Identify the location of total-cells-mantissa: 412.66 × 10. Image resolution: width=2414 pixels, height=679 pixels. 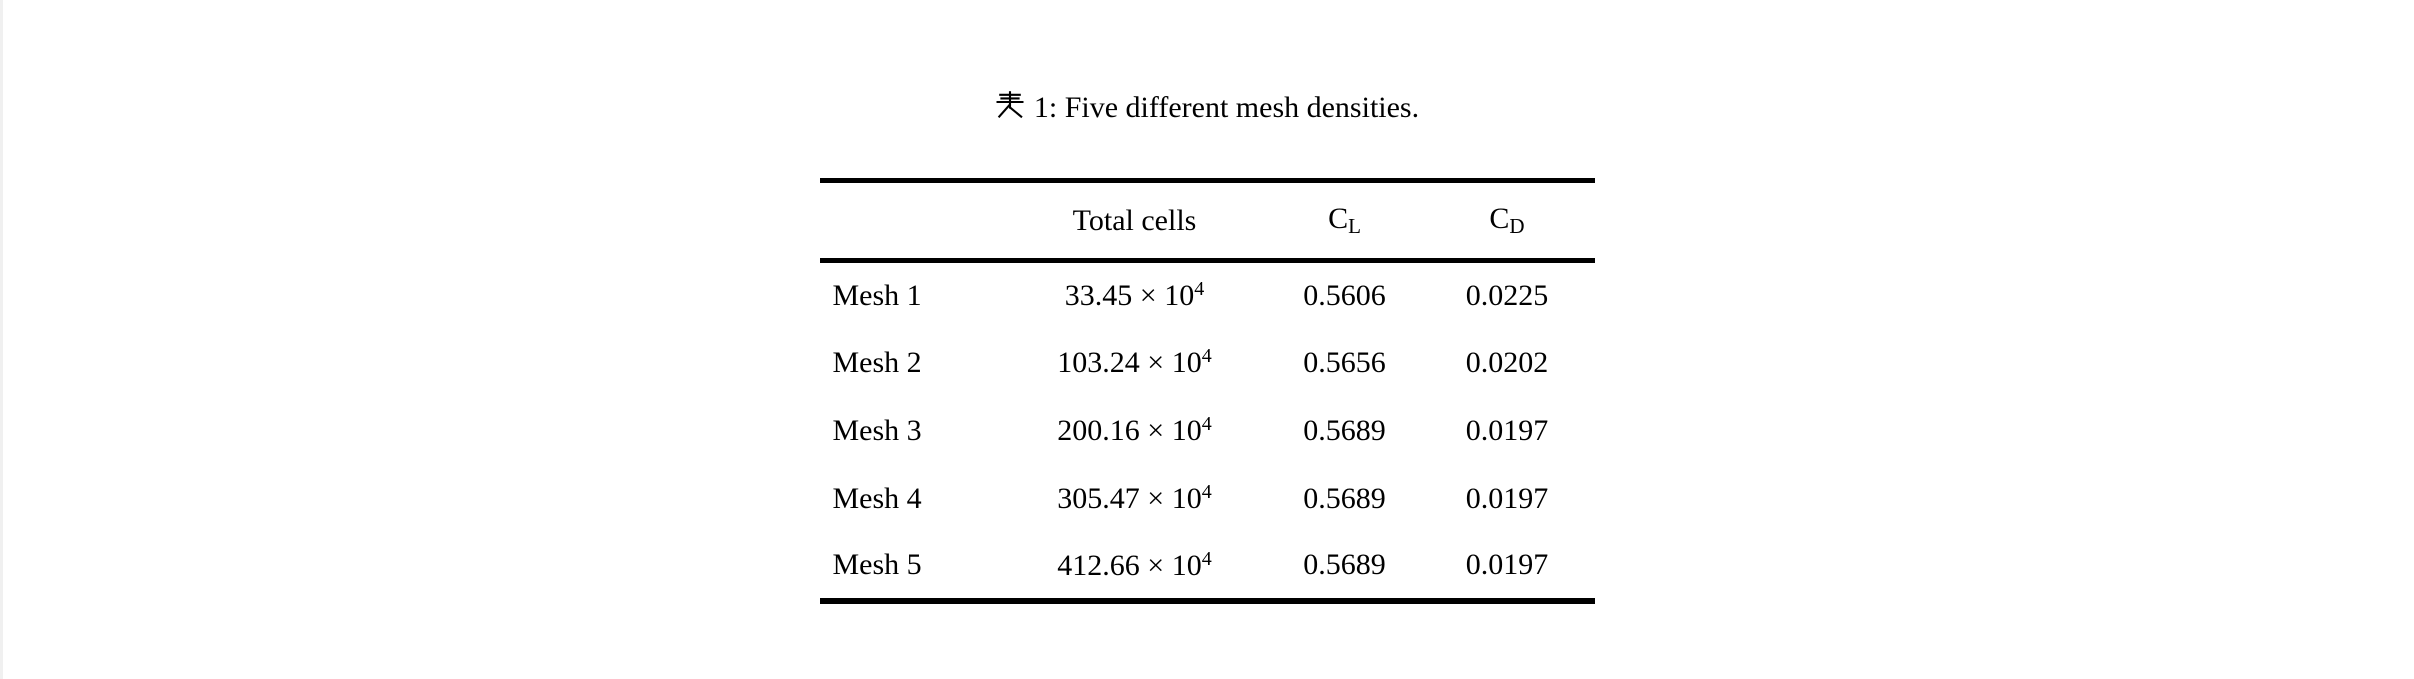
(1129, 565).